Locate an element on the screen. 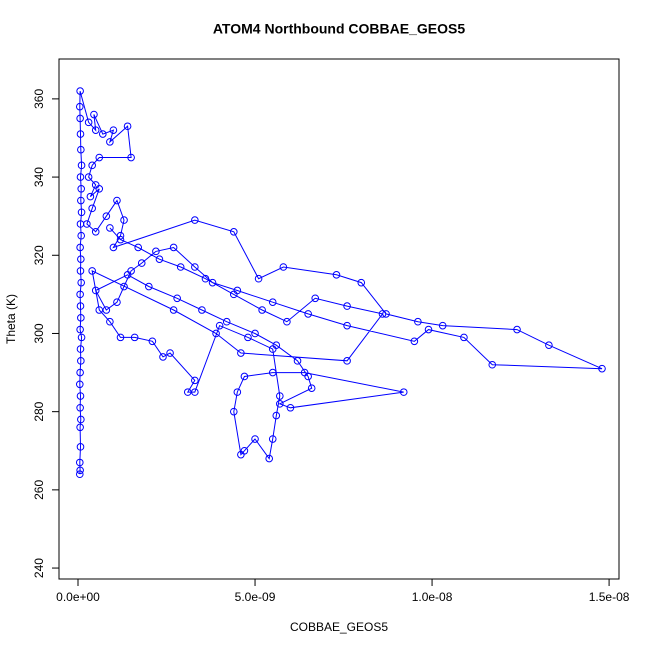  y-tick-label: 280 is located at coordinates (39, 411).